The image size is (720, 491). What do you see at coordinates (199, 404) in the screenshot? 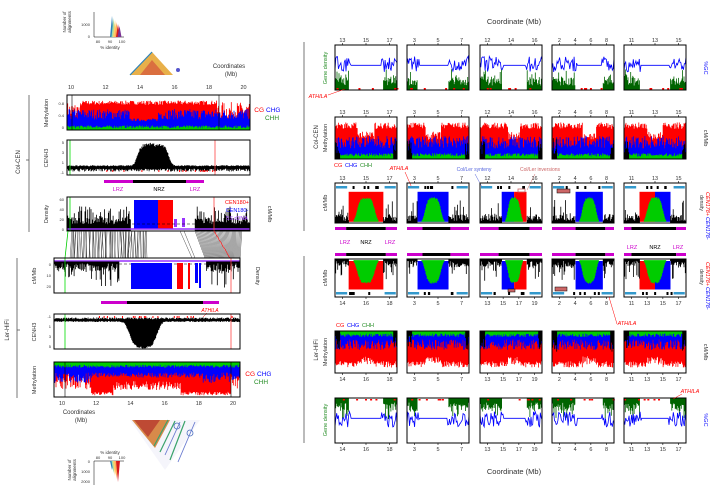
I see `tick-label: 18` at bounding box center [199, 404].